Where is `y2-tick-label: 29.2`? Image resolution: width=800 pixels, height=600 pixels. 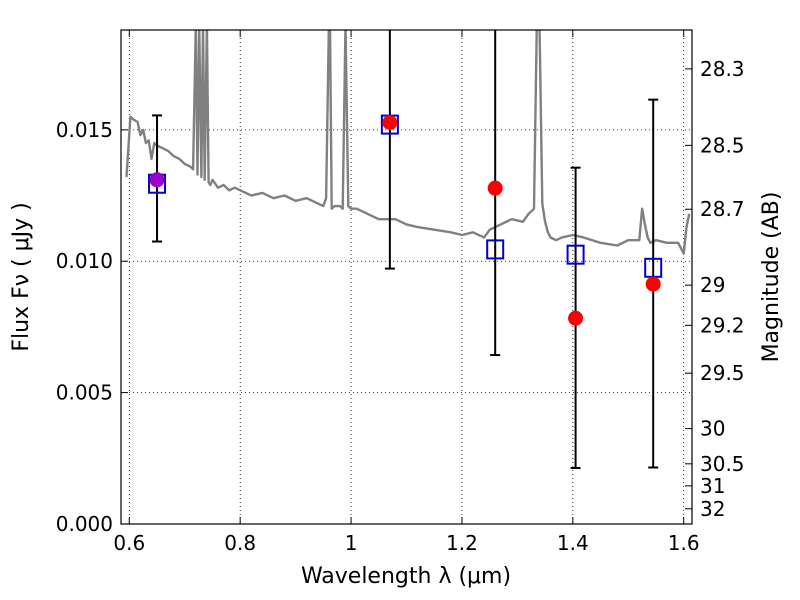 y2-tick-label: 29.2 is located at coordinates (722, 325).